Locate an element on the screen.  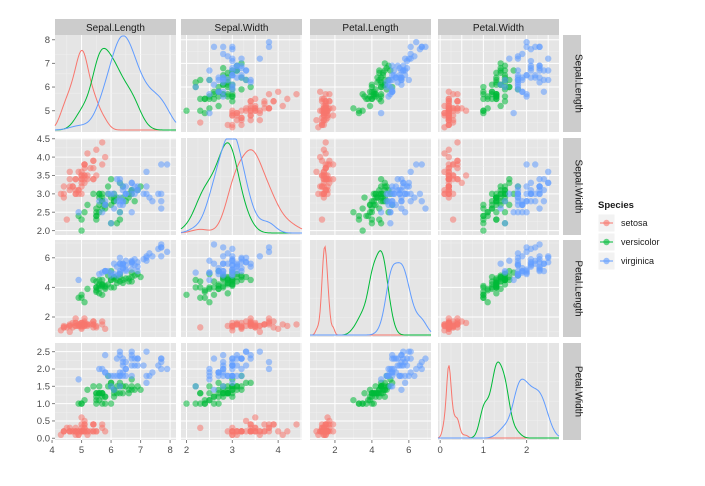
x-tick-label: 3 is located at coordinates (232, 450).